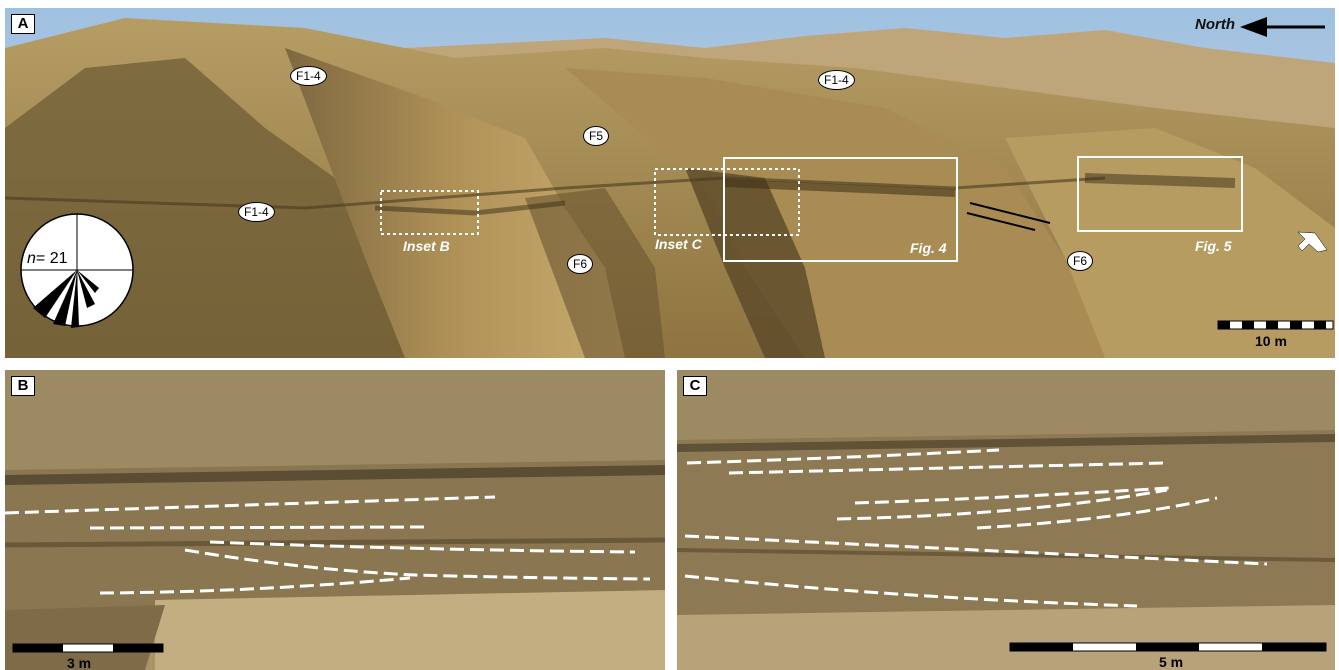 The height and width of the screenshot is (670, 1339). Describe the element at coordinates (678, 244) in the screenshot. I see `inset-c-label: Inset C` at that location.